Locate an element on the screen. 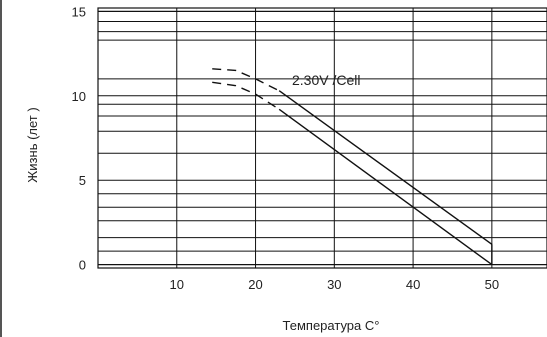 The image size is (547, 337). y-axis-tick-labels: 0 5 10 15 is located at coordinates (79, 138).